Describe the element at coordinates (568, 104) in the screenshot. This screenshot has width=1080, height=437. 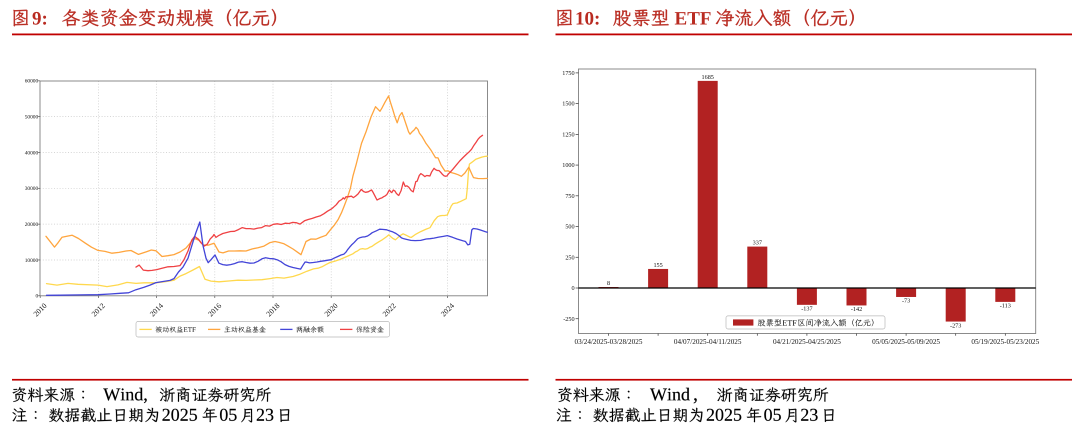
I see `svg-text: 1500` at that location.